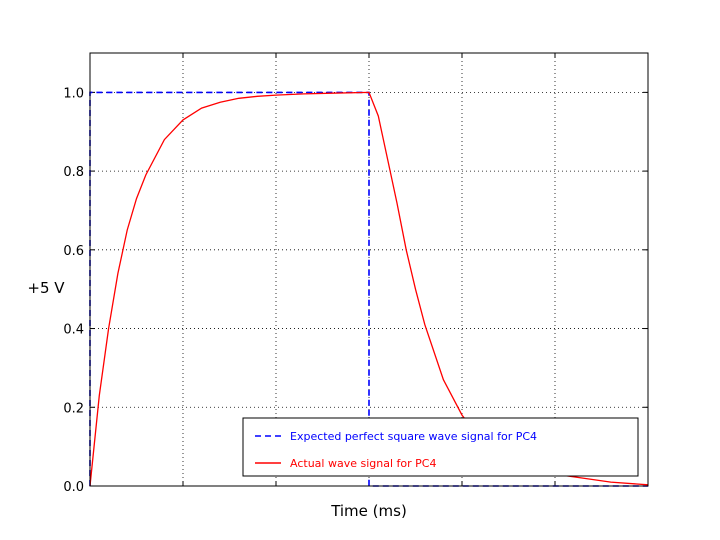 This screenshot has width=720, height=540. I want to click on x-axis-label: Time (ms), so click(368, 511).